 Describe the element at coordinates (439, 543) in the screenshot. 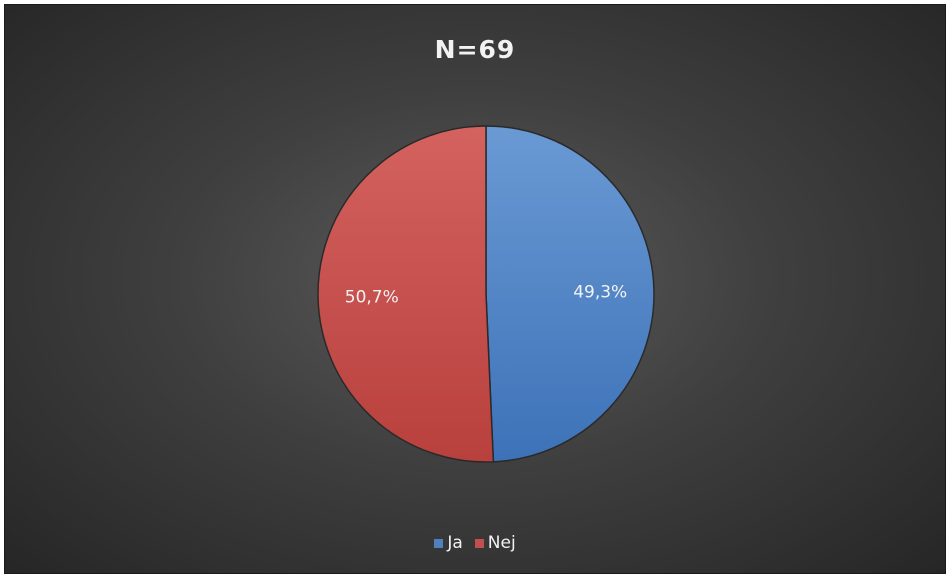

I see `legend-swatch-ja` at that location.